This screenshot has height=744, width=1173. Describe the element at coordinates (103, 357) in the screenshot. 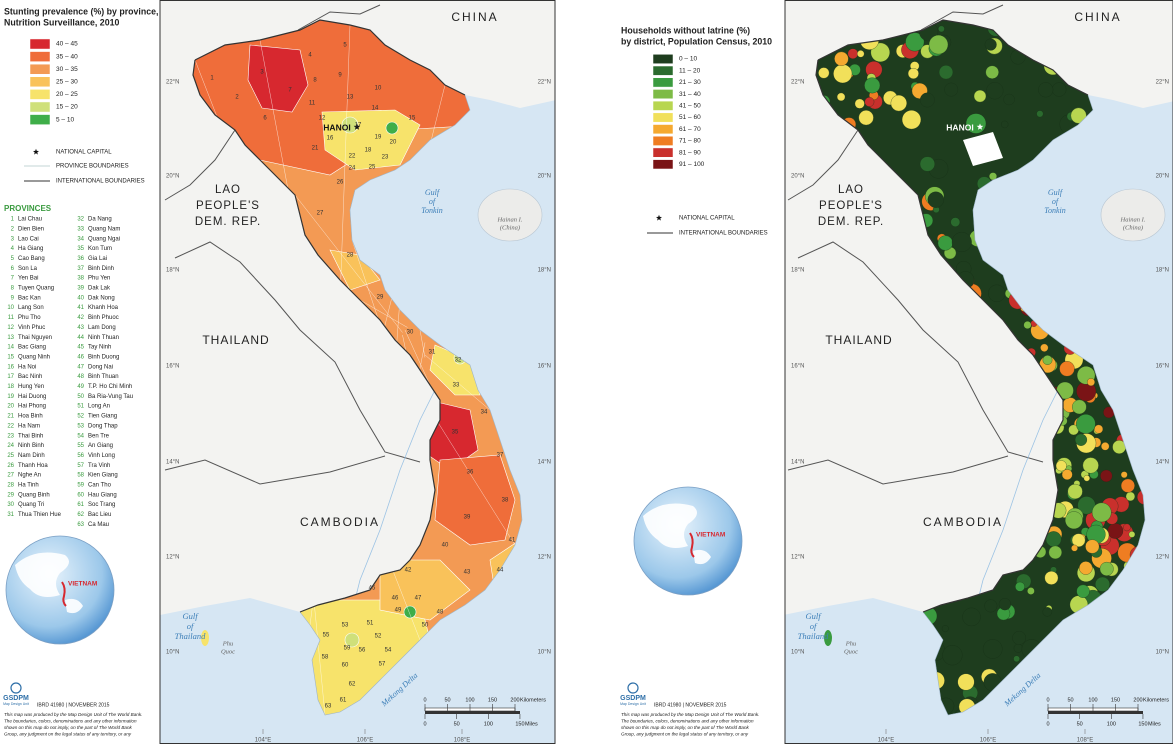

I see `province-list-name: Binh Duong` at that location.